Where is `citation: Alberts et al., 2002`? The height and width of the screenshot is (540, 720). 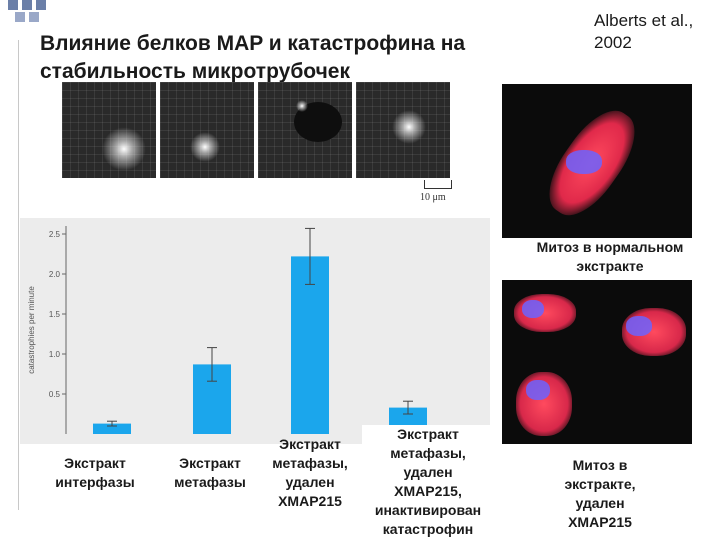 citation: Alberts et al., 2002 is located at coordinates (644, 31).